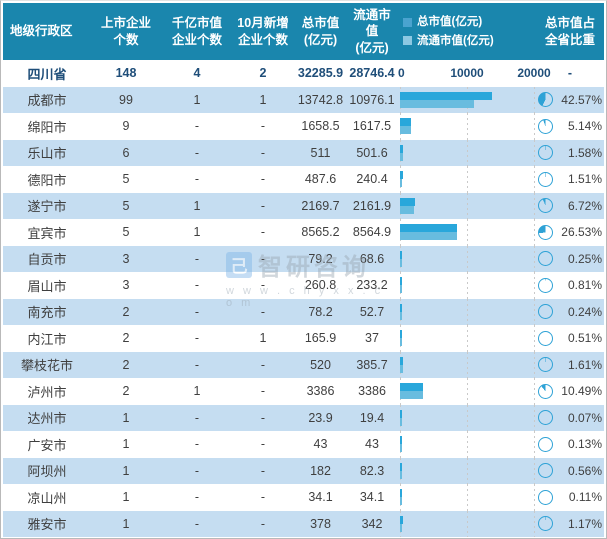 The height and width of the screenshot is (539, 607). I want to click on region-name: 攀枝花市, so click(46, 366).